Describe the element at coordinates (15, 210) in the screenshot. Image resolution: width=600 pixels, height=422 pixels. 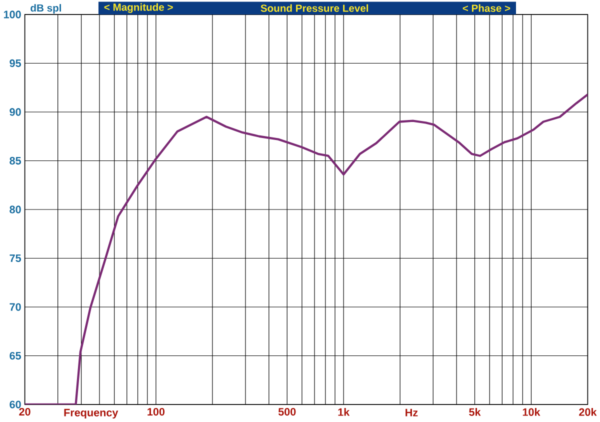
I see `y-tick-label: 80` at that location.